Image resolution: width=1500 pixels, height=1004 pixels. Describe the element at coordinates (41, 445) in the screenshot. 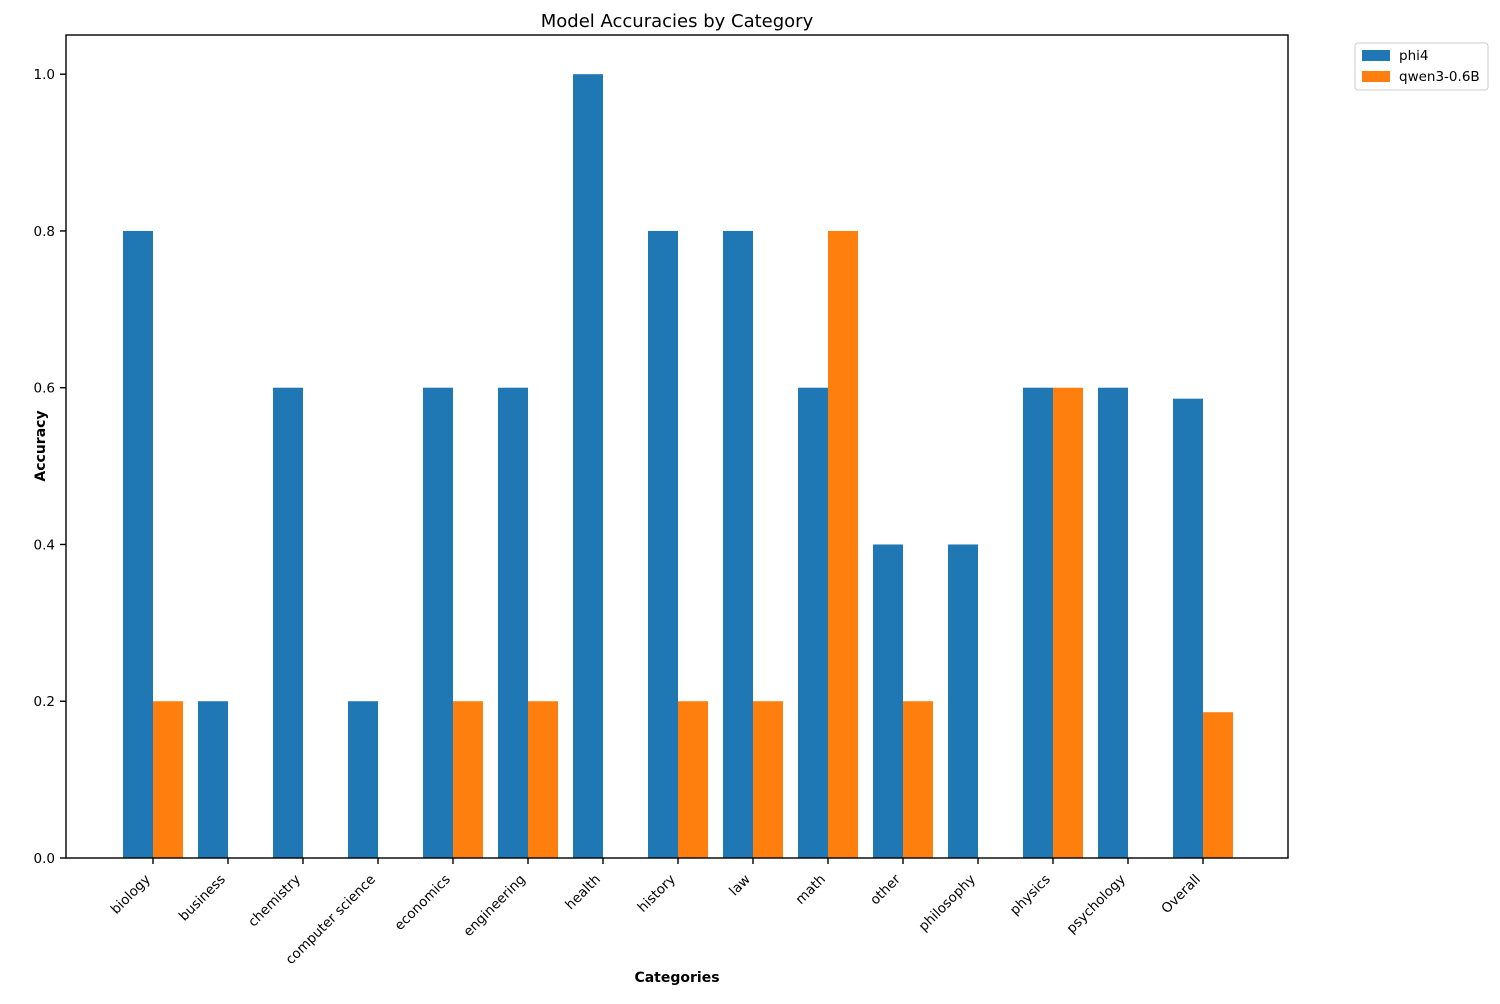

I see `y-axis-label: Accuracy` at that location.